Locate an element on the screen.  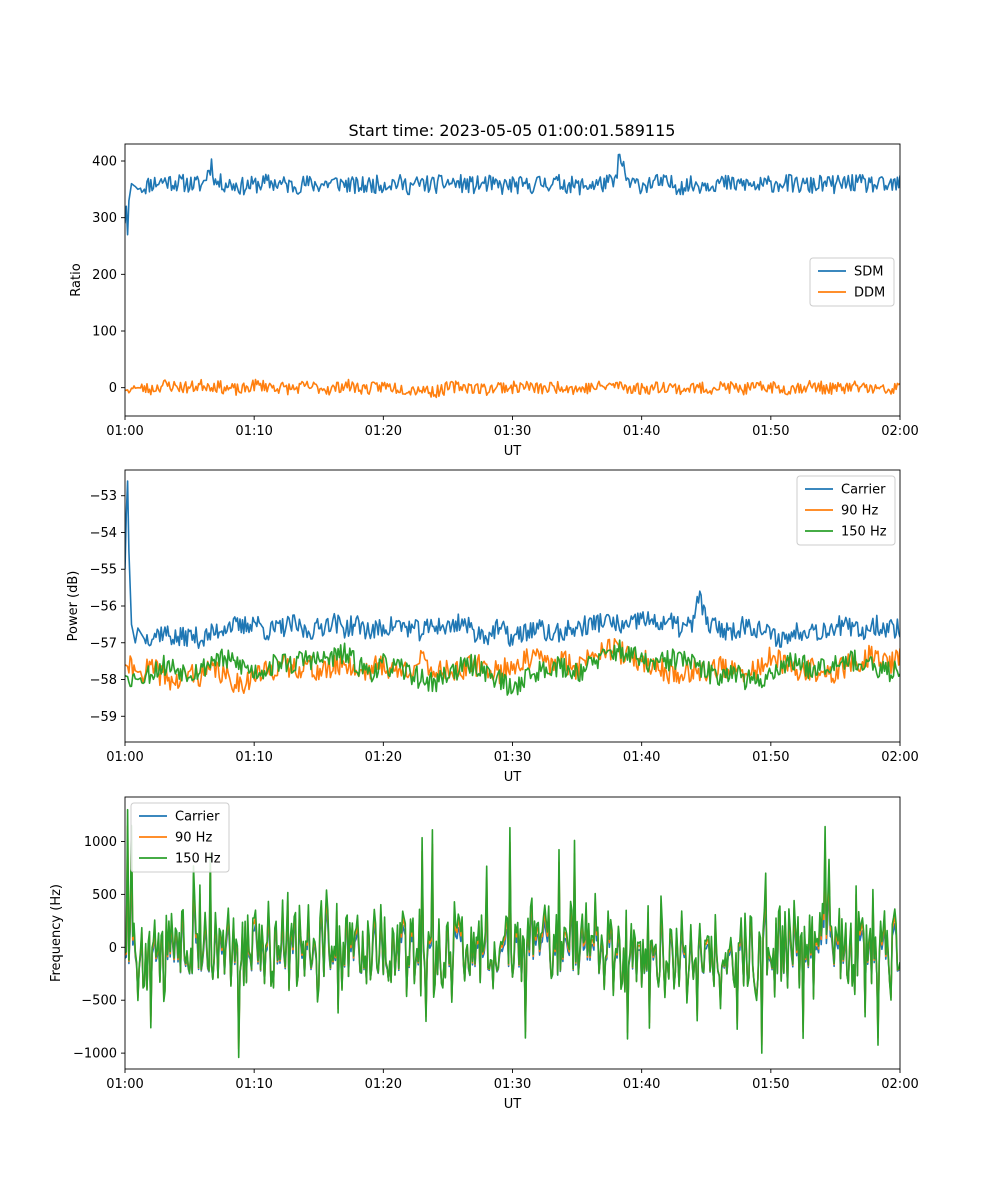
y-tick-label: 400 is located at coordinates (104, 162).